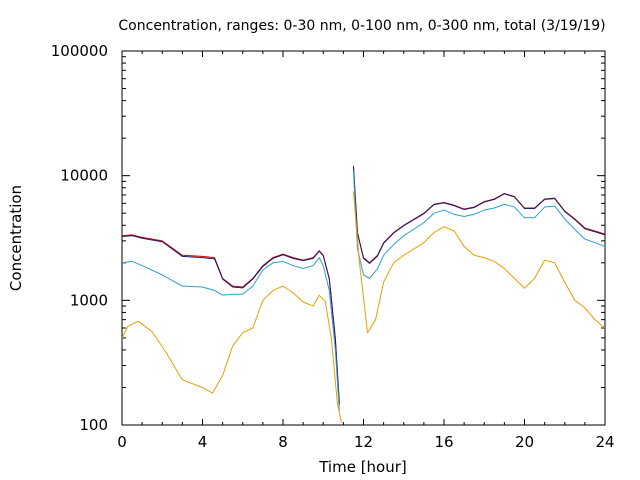  What do you see at coordinates (283, 442) in the screenshot?
I see `x-tick-label: 8` at bounding box center [283, 442].